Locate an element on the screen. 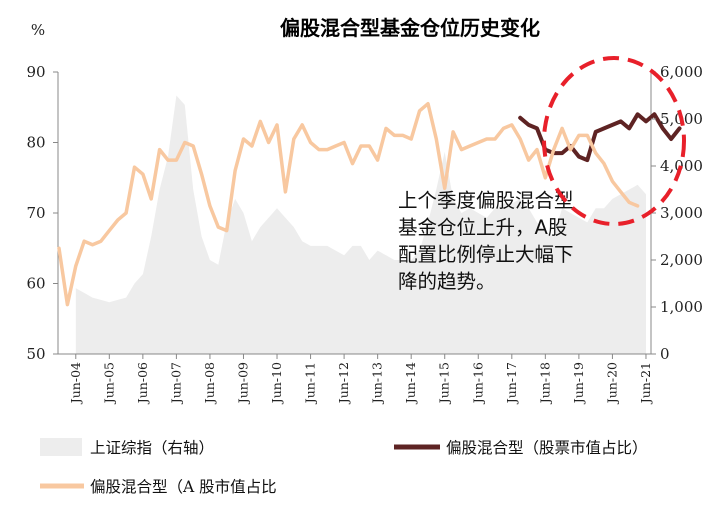 The height and width of the screenshot is (509, 724). highlight-ellipse is located at coordinates (614, 141).